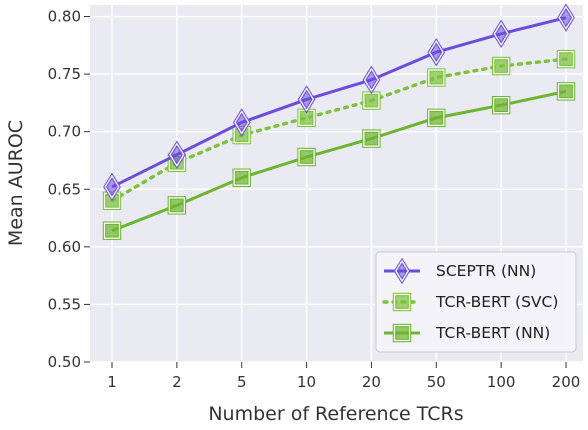 The image size is (588, 430). What do you see at coordinates (16, 183) in the screenshot?
I see `y-axis-label: Mean AUROC` at bounding box center [16, 183].